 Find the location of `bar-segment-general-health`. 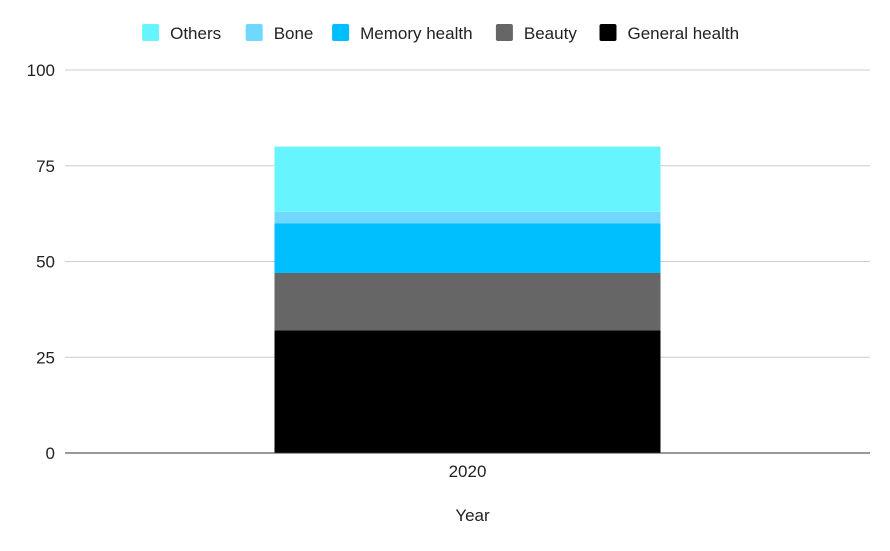

bar-segment-general-health is located at coordinates (467, 391).